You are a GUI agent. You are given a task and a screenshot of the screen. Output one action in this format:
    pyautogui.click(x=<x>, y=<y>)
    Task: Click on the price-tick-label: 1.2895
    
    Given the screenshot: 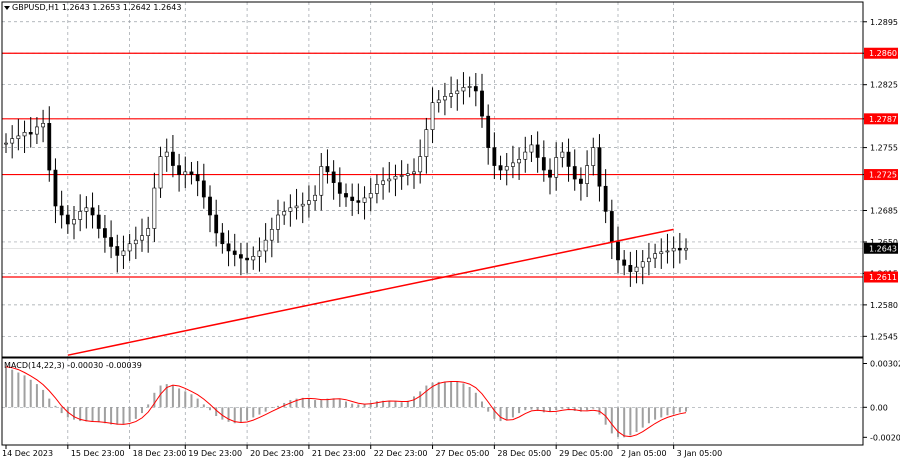 What is the action you would take?
    pyautogui.click(x=884, y=22)
    